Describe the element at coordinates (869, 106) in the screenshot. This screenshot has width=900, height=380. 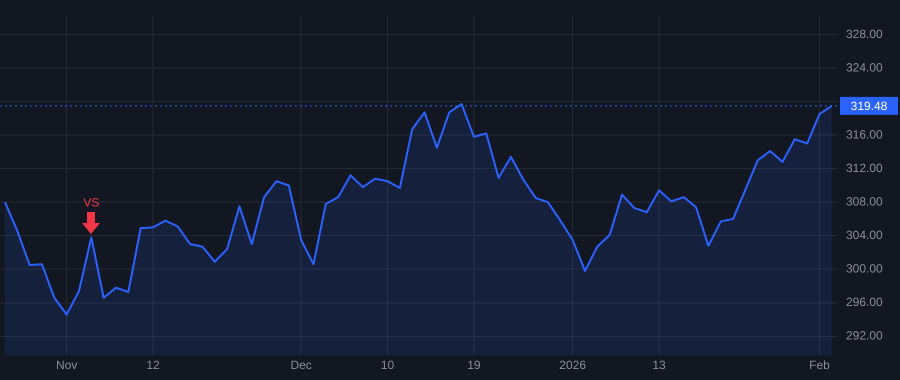
I see `ref-line-label: 319.48` at that location.